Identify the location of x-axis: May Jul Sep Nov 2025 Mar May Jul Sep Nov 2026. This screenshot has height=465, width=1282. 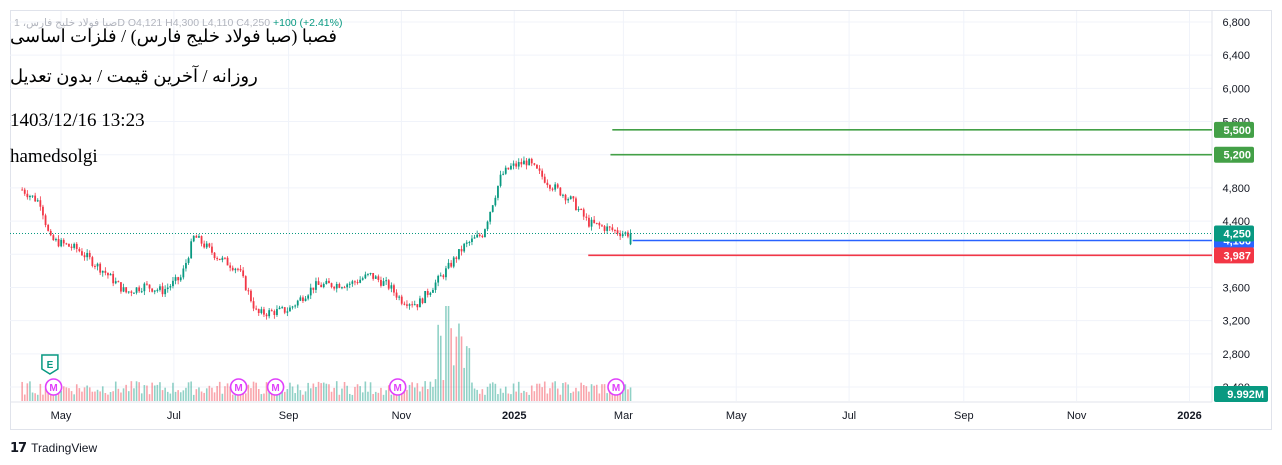
(626, 416).